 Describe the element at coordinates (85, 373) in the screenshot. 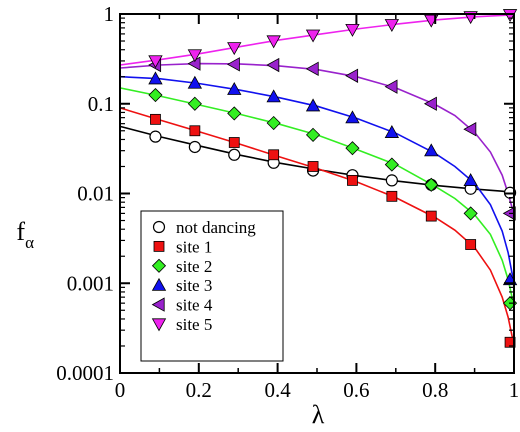

I see `y-tick-label: 0.0001` at that location.